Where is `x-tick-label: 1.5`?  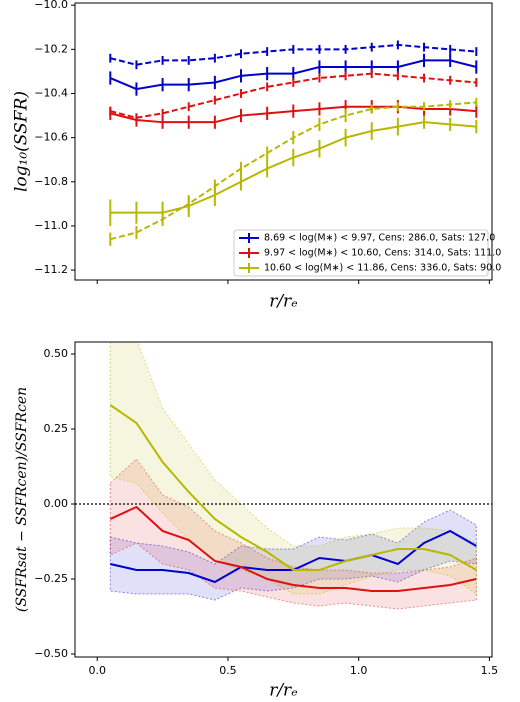 x-tick-label: 1.5 is located at coordinates (490, 670).